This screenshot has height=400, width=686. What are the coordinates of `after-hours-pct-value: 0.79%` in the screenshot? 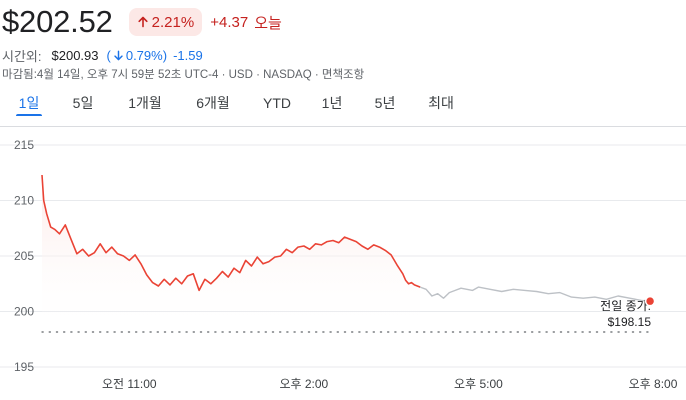 It's located at (144, 55).